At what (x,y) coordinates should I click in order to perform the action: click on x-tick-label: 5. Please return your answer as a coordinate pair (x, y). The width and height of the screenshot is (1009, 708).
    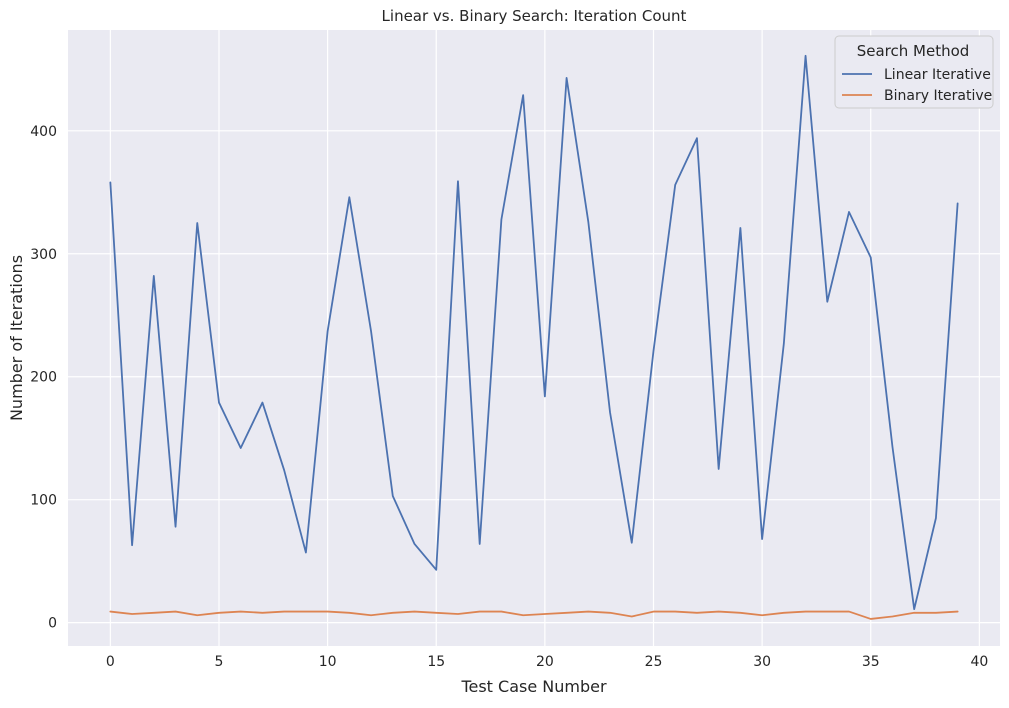
    Looking at the image, I should click on (219, 662).